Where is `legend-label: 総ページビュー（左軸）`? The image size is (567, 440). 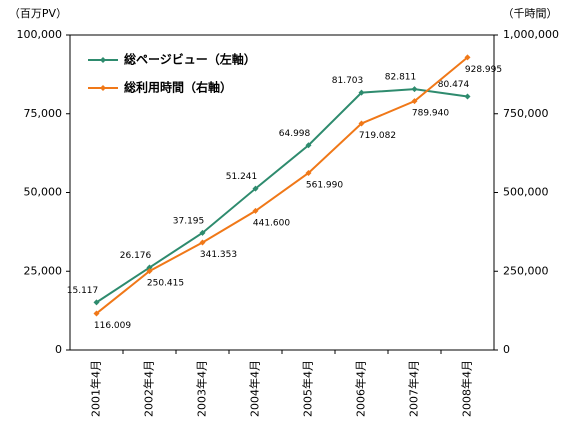 legend-label: 総ページビュー（左軸） is located at coordinates (190, 59).